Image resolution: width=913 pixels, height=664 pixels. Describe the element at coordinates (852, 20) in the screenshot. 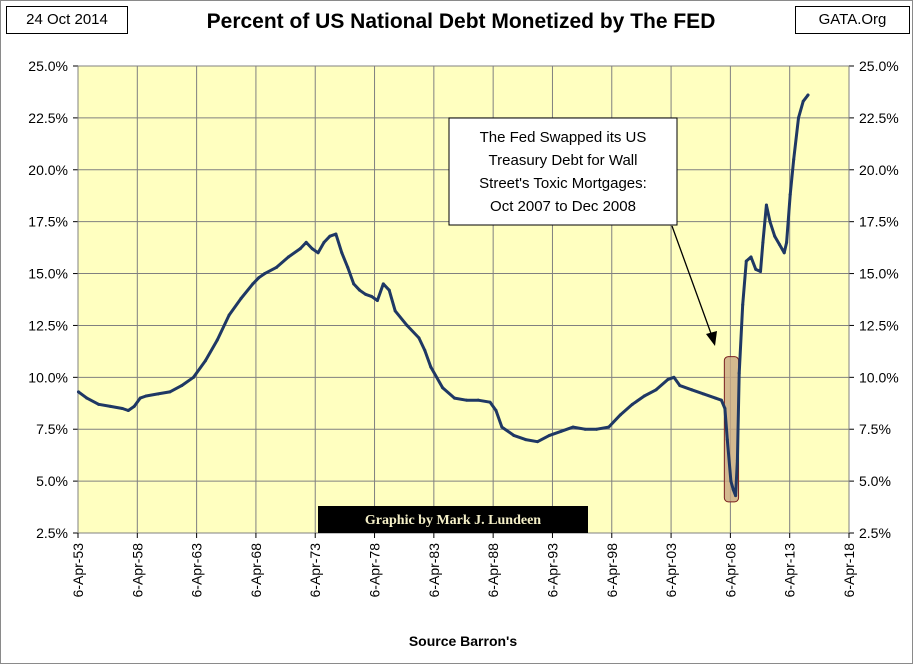

I see `source-site-label: GATA.Org` at that location.